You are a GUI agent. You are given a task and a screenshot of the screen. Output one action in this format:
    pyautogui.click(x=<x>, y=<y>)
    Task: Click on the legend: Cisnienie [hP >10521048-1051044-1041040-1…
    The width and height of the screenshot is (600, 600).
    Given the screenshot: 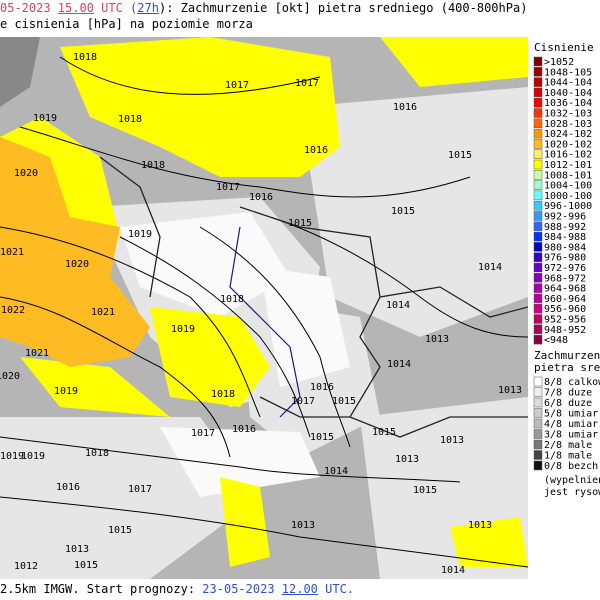 What is the action you would take?
    pyautogui.click(x=566, y=269)
    